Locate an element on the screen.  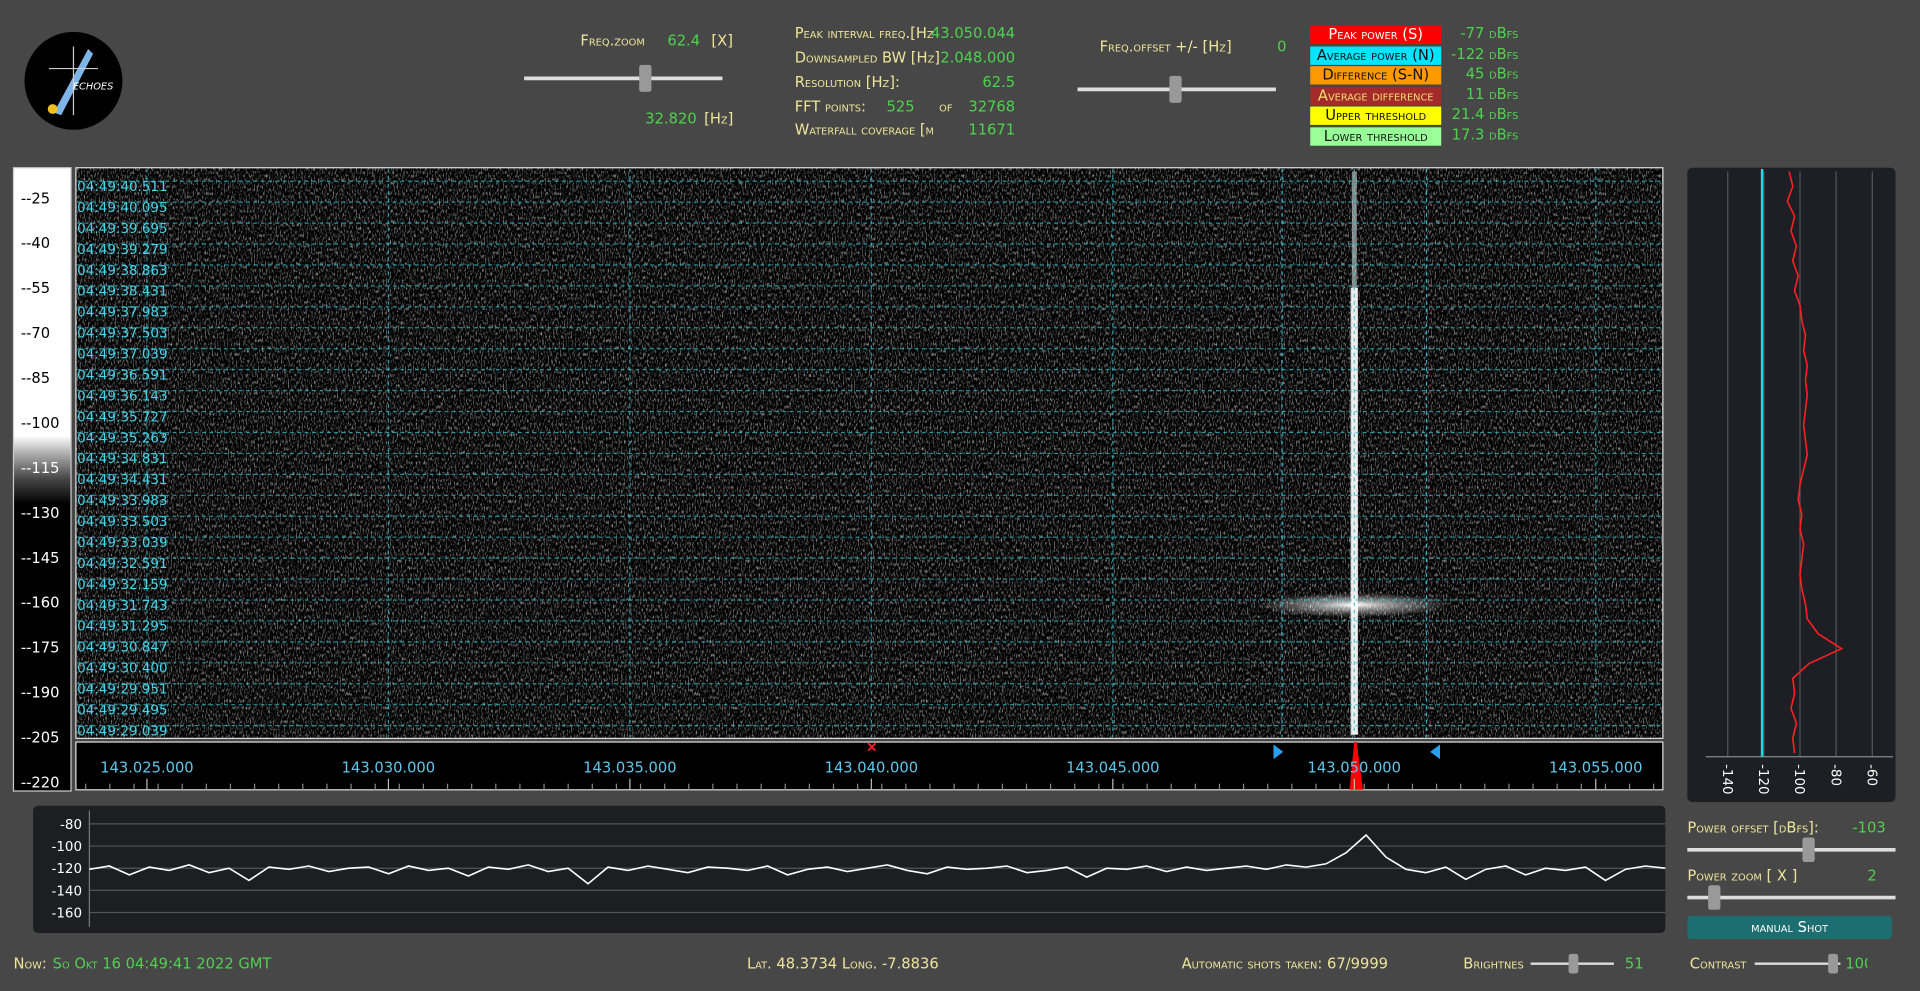
x-tick-label: -140 is located at coordinates (1726, 779).